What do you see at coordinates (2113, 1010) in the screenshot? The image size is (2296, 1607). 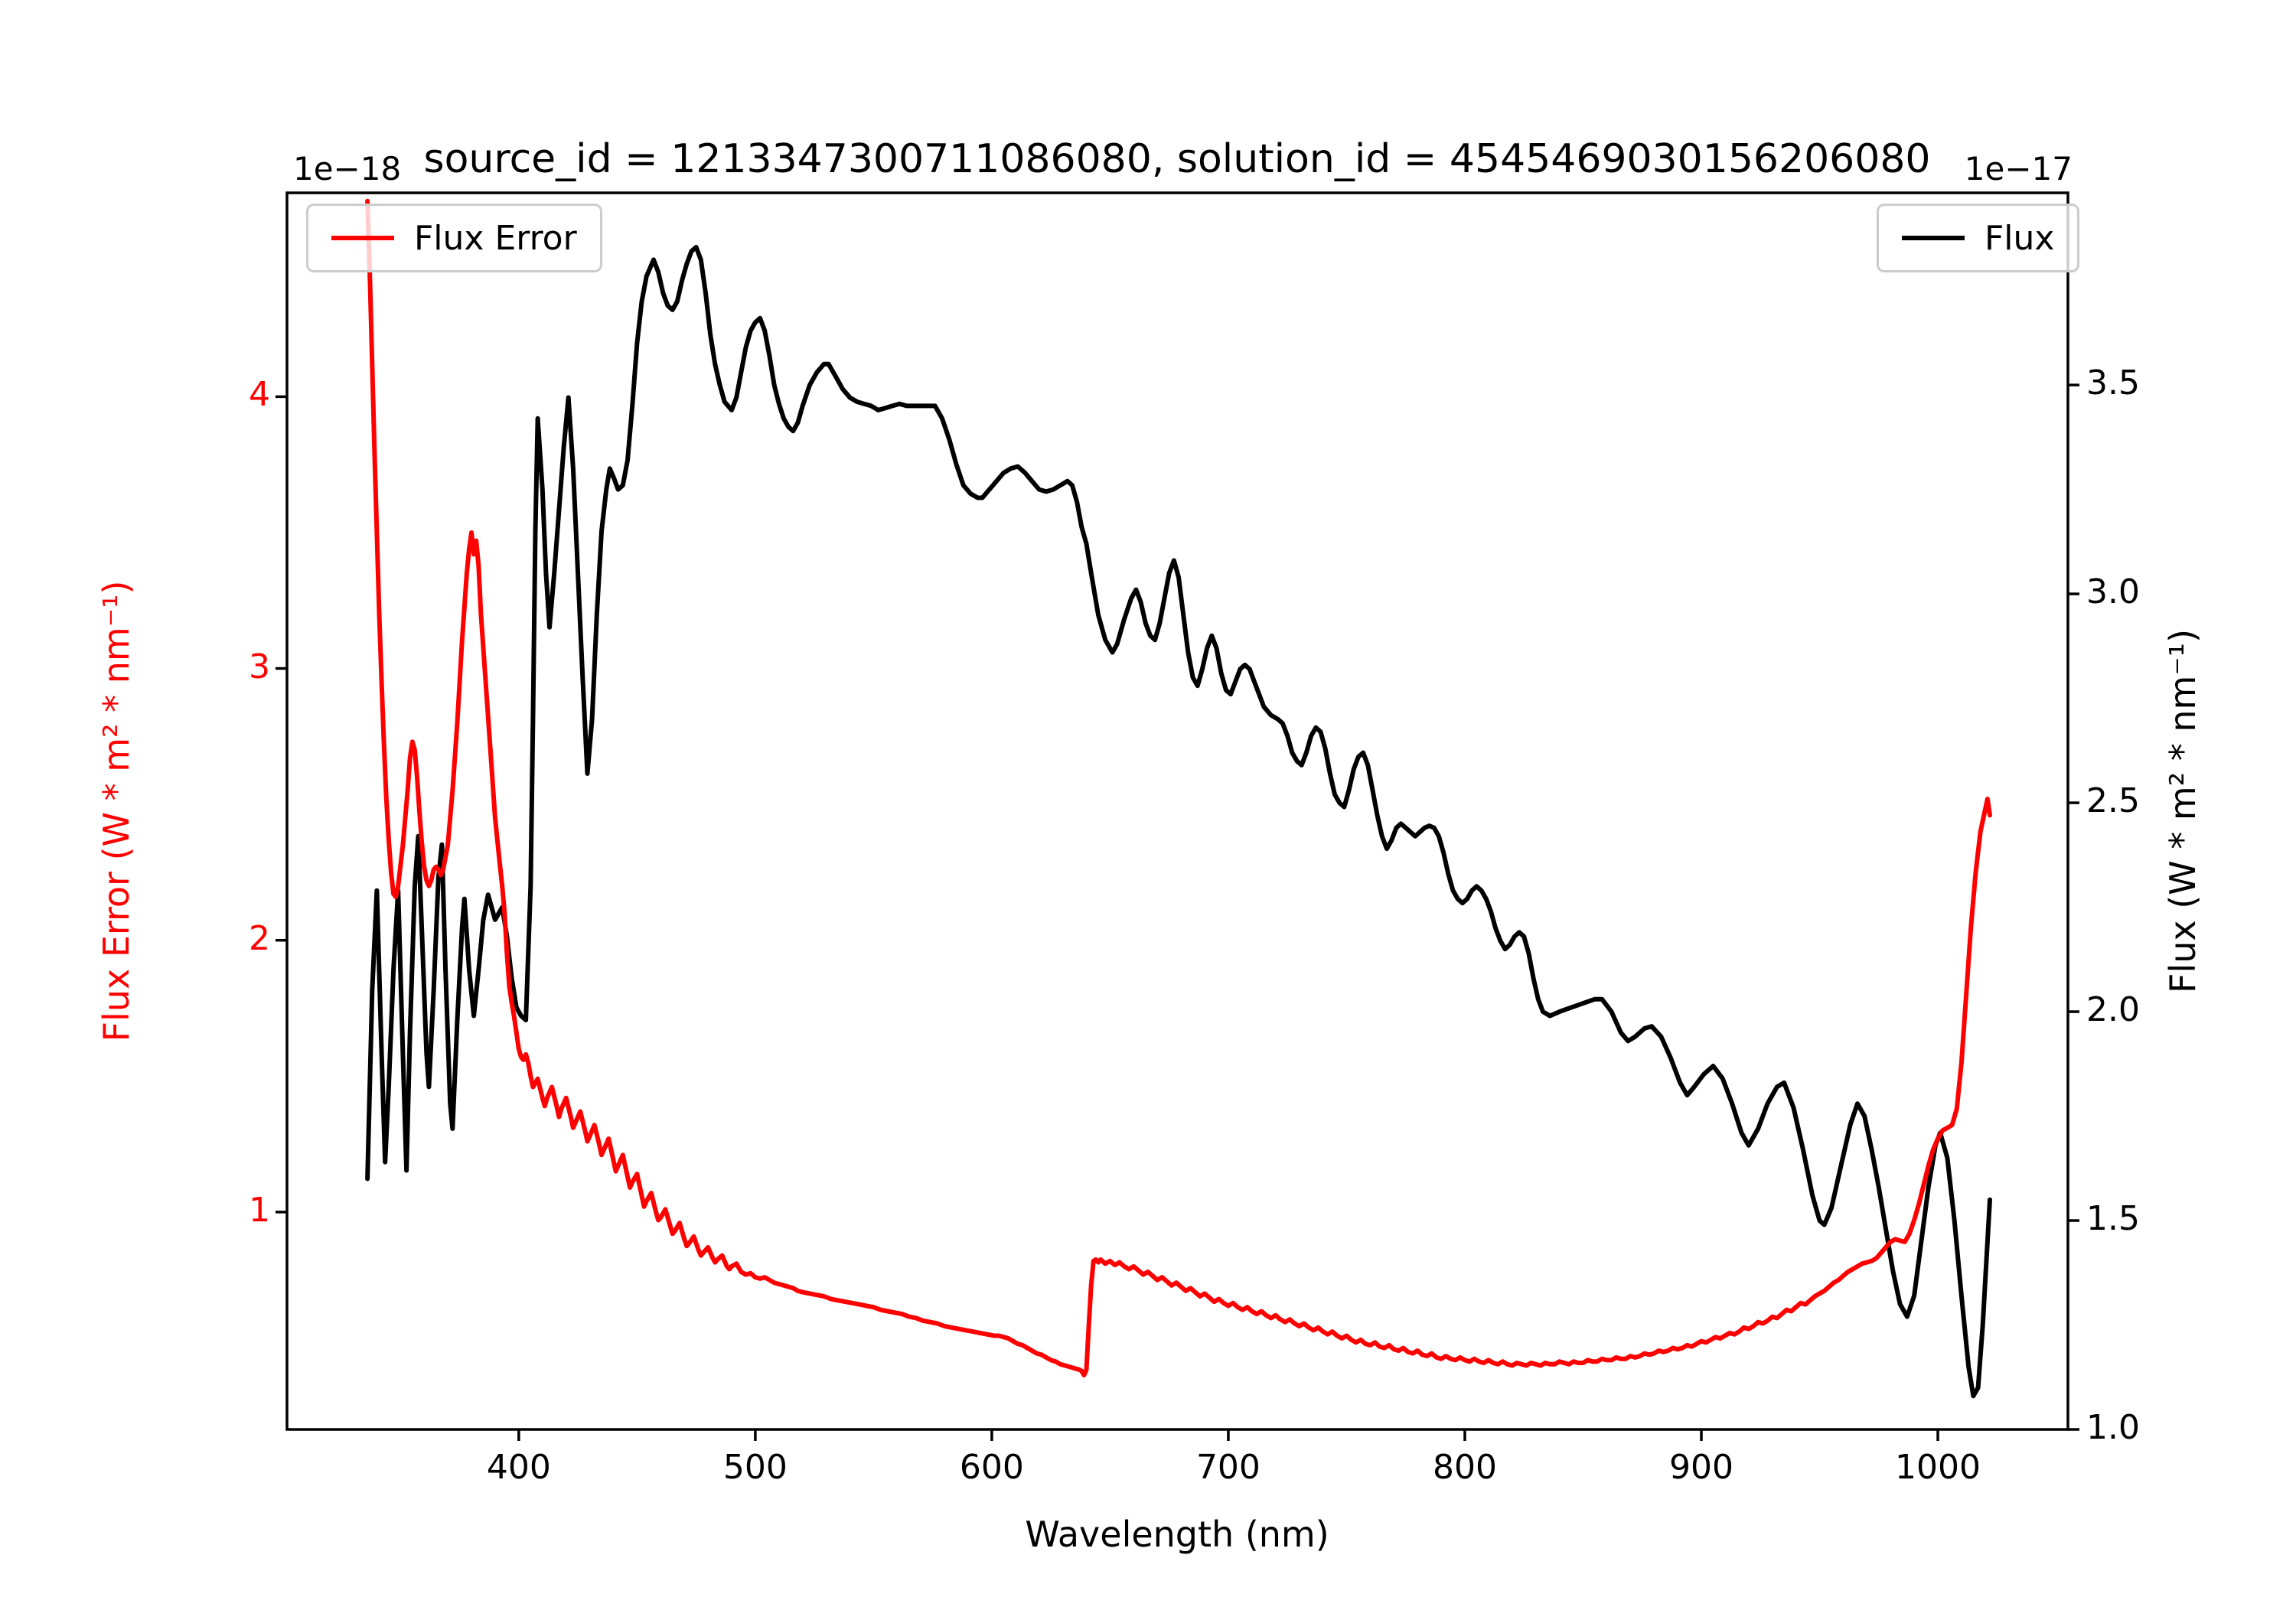 I see `y-right-tick-label-2.0: 2.0` at bounding box center [2113, 1010].